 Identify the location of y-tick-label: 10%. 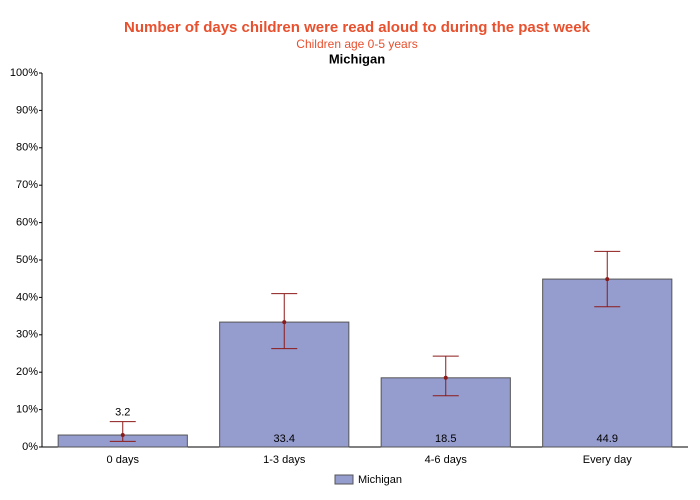
(27, 410).